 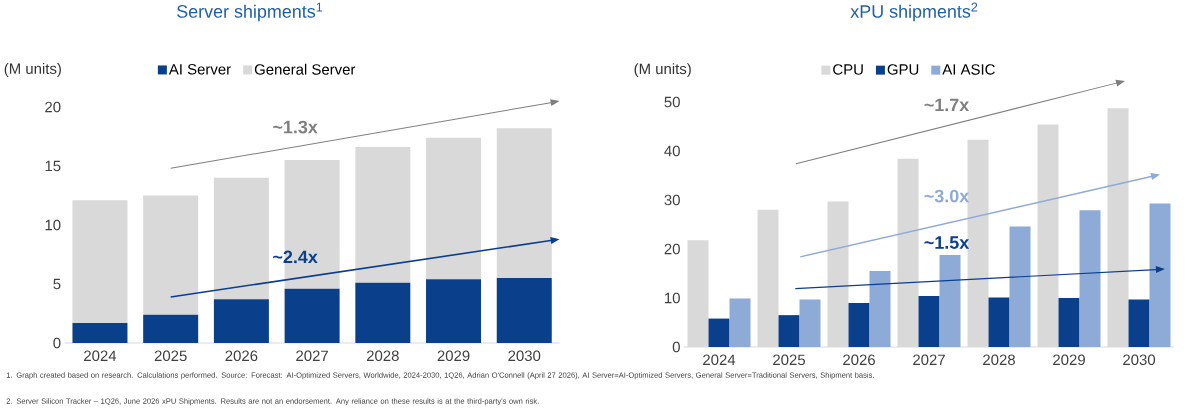 I want to click on y-tick-label: 50, so click(x=672, y=102).